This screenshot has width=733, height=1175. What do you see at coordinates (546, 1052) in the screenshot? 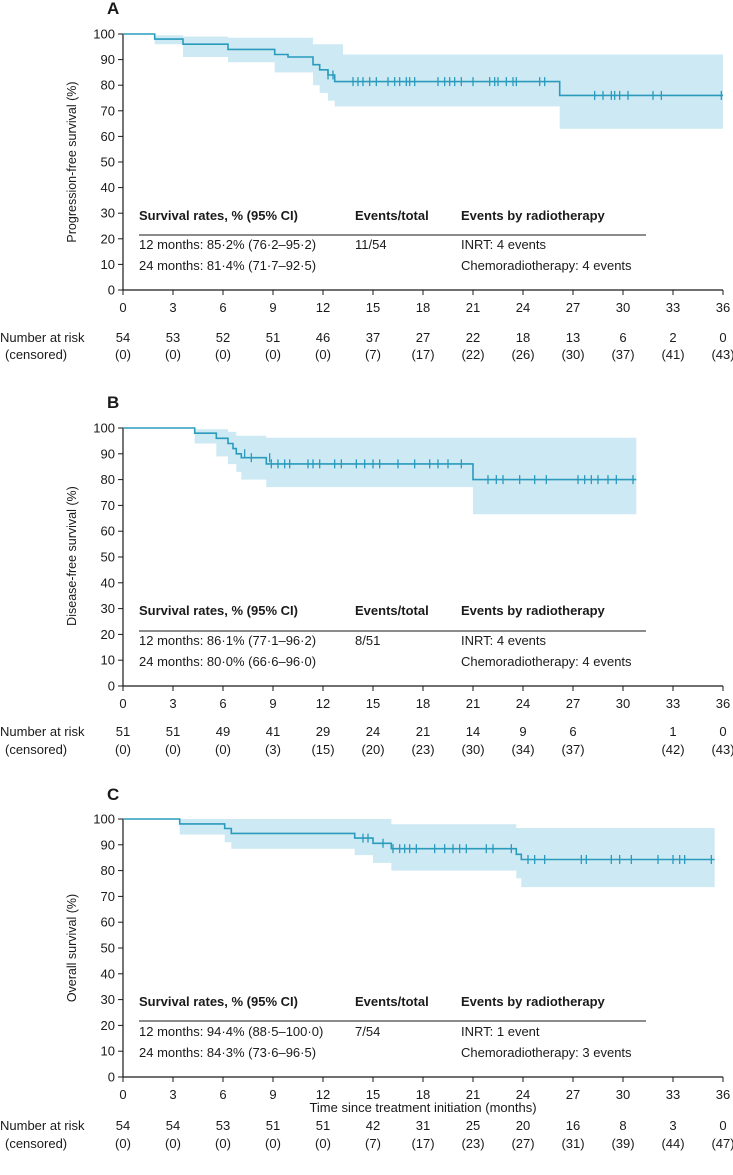
I see `panel-c-stats-chemoradiotherapy: Chemoradiotherapy: 3 events` at bounding box center [546, 1052].